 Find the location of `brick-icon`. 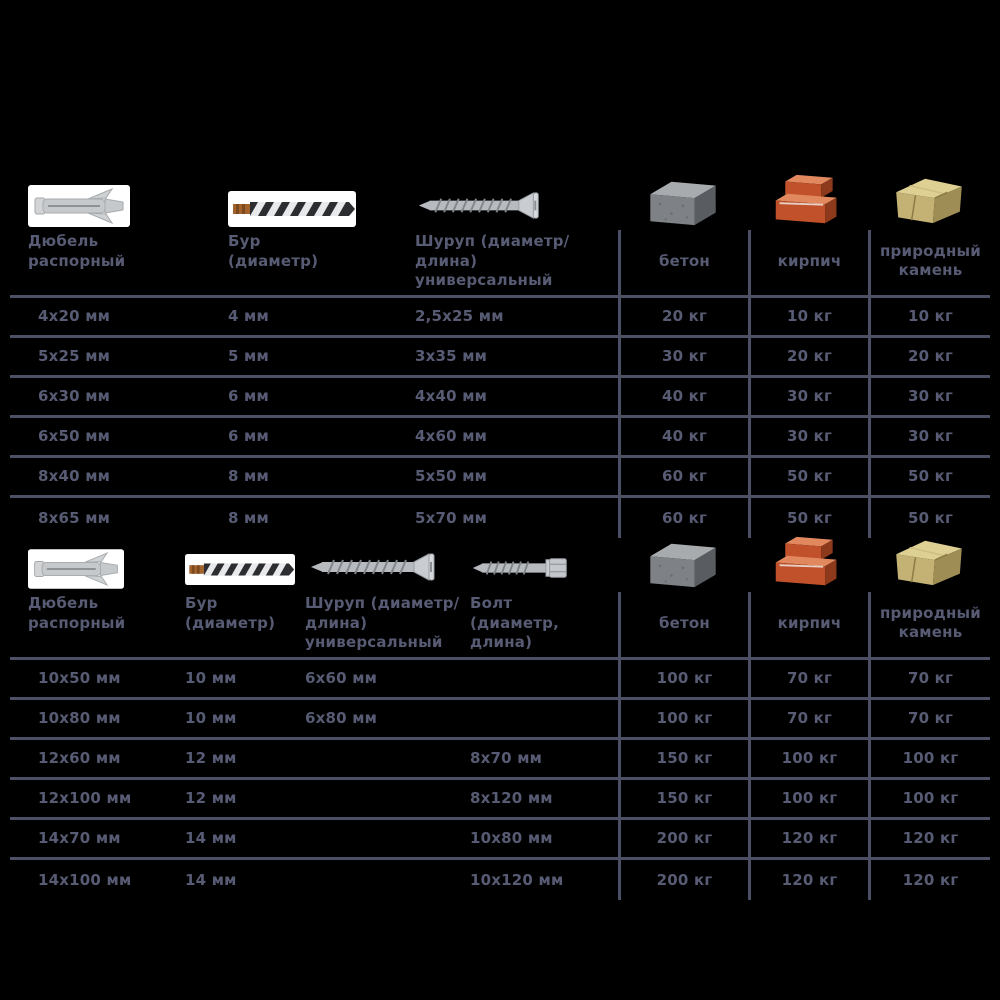

brick-icon is located at coordinates (808, 199).